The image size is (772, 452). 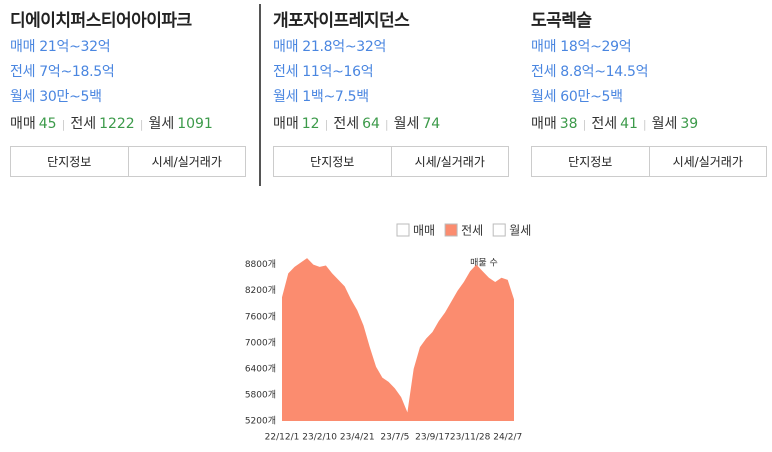 What do you see at coordinates (260, 264) in the screenshot?
I see `y-tick-label: 8800개` at bounding box center [260, 264].